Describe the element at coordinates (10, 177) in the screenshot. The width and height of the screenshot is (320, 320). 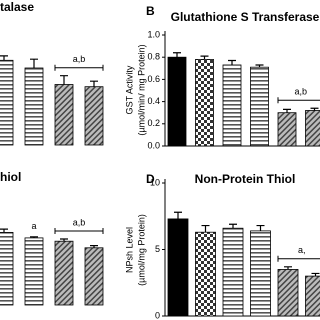
I see `panel-title: hiol` at that location.